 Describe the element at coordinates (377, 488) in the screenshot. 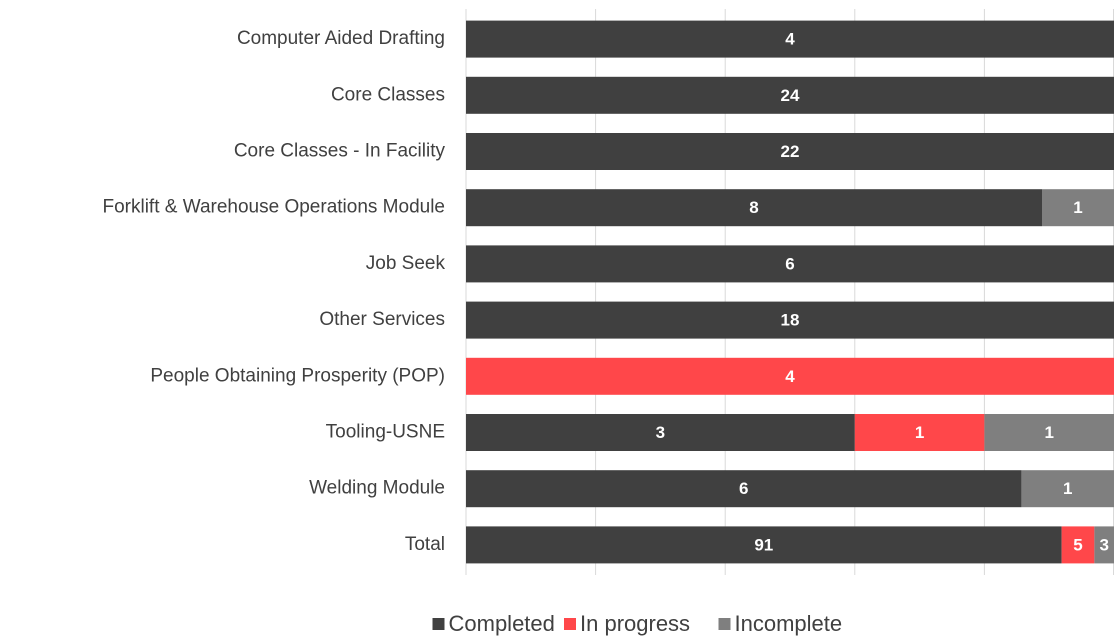

I see `y-tick-label: Welding Module` at that location.